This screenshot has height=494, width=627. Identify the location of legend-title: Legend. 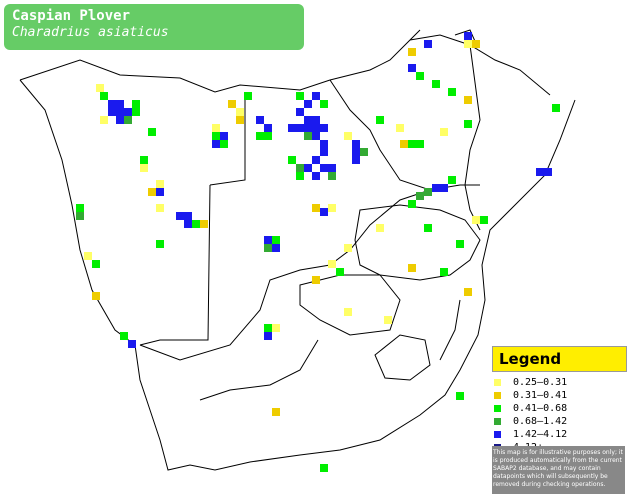
(530, 359).